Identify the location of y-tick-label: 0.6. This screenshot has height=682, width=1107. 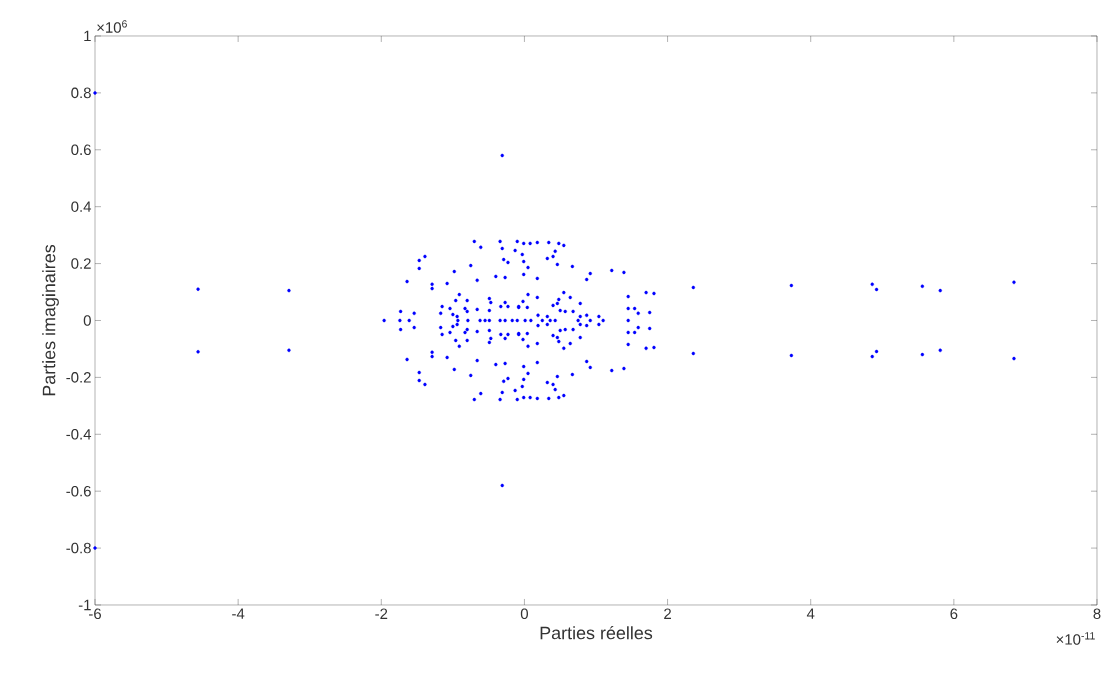
(81, 150).